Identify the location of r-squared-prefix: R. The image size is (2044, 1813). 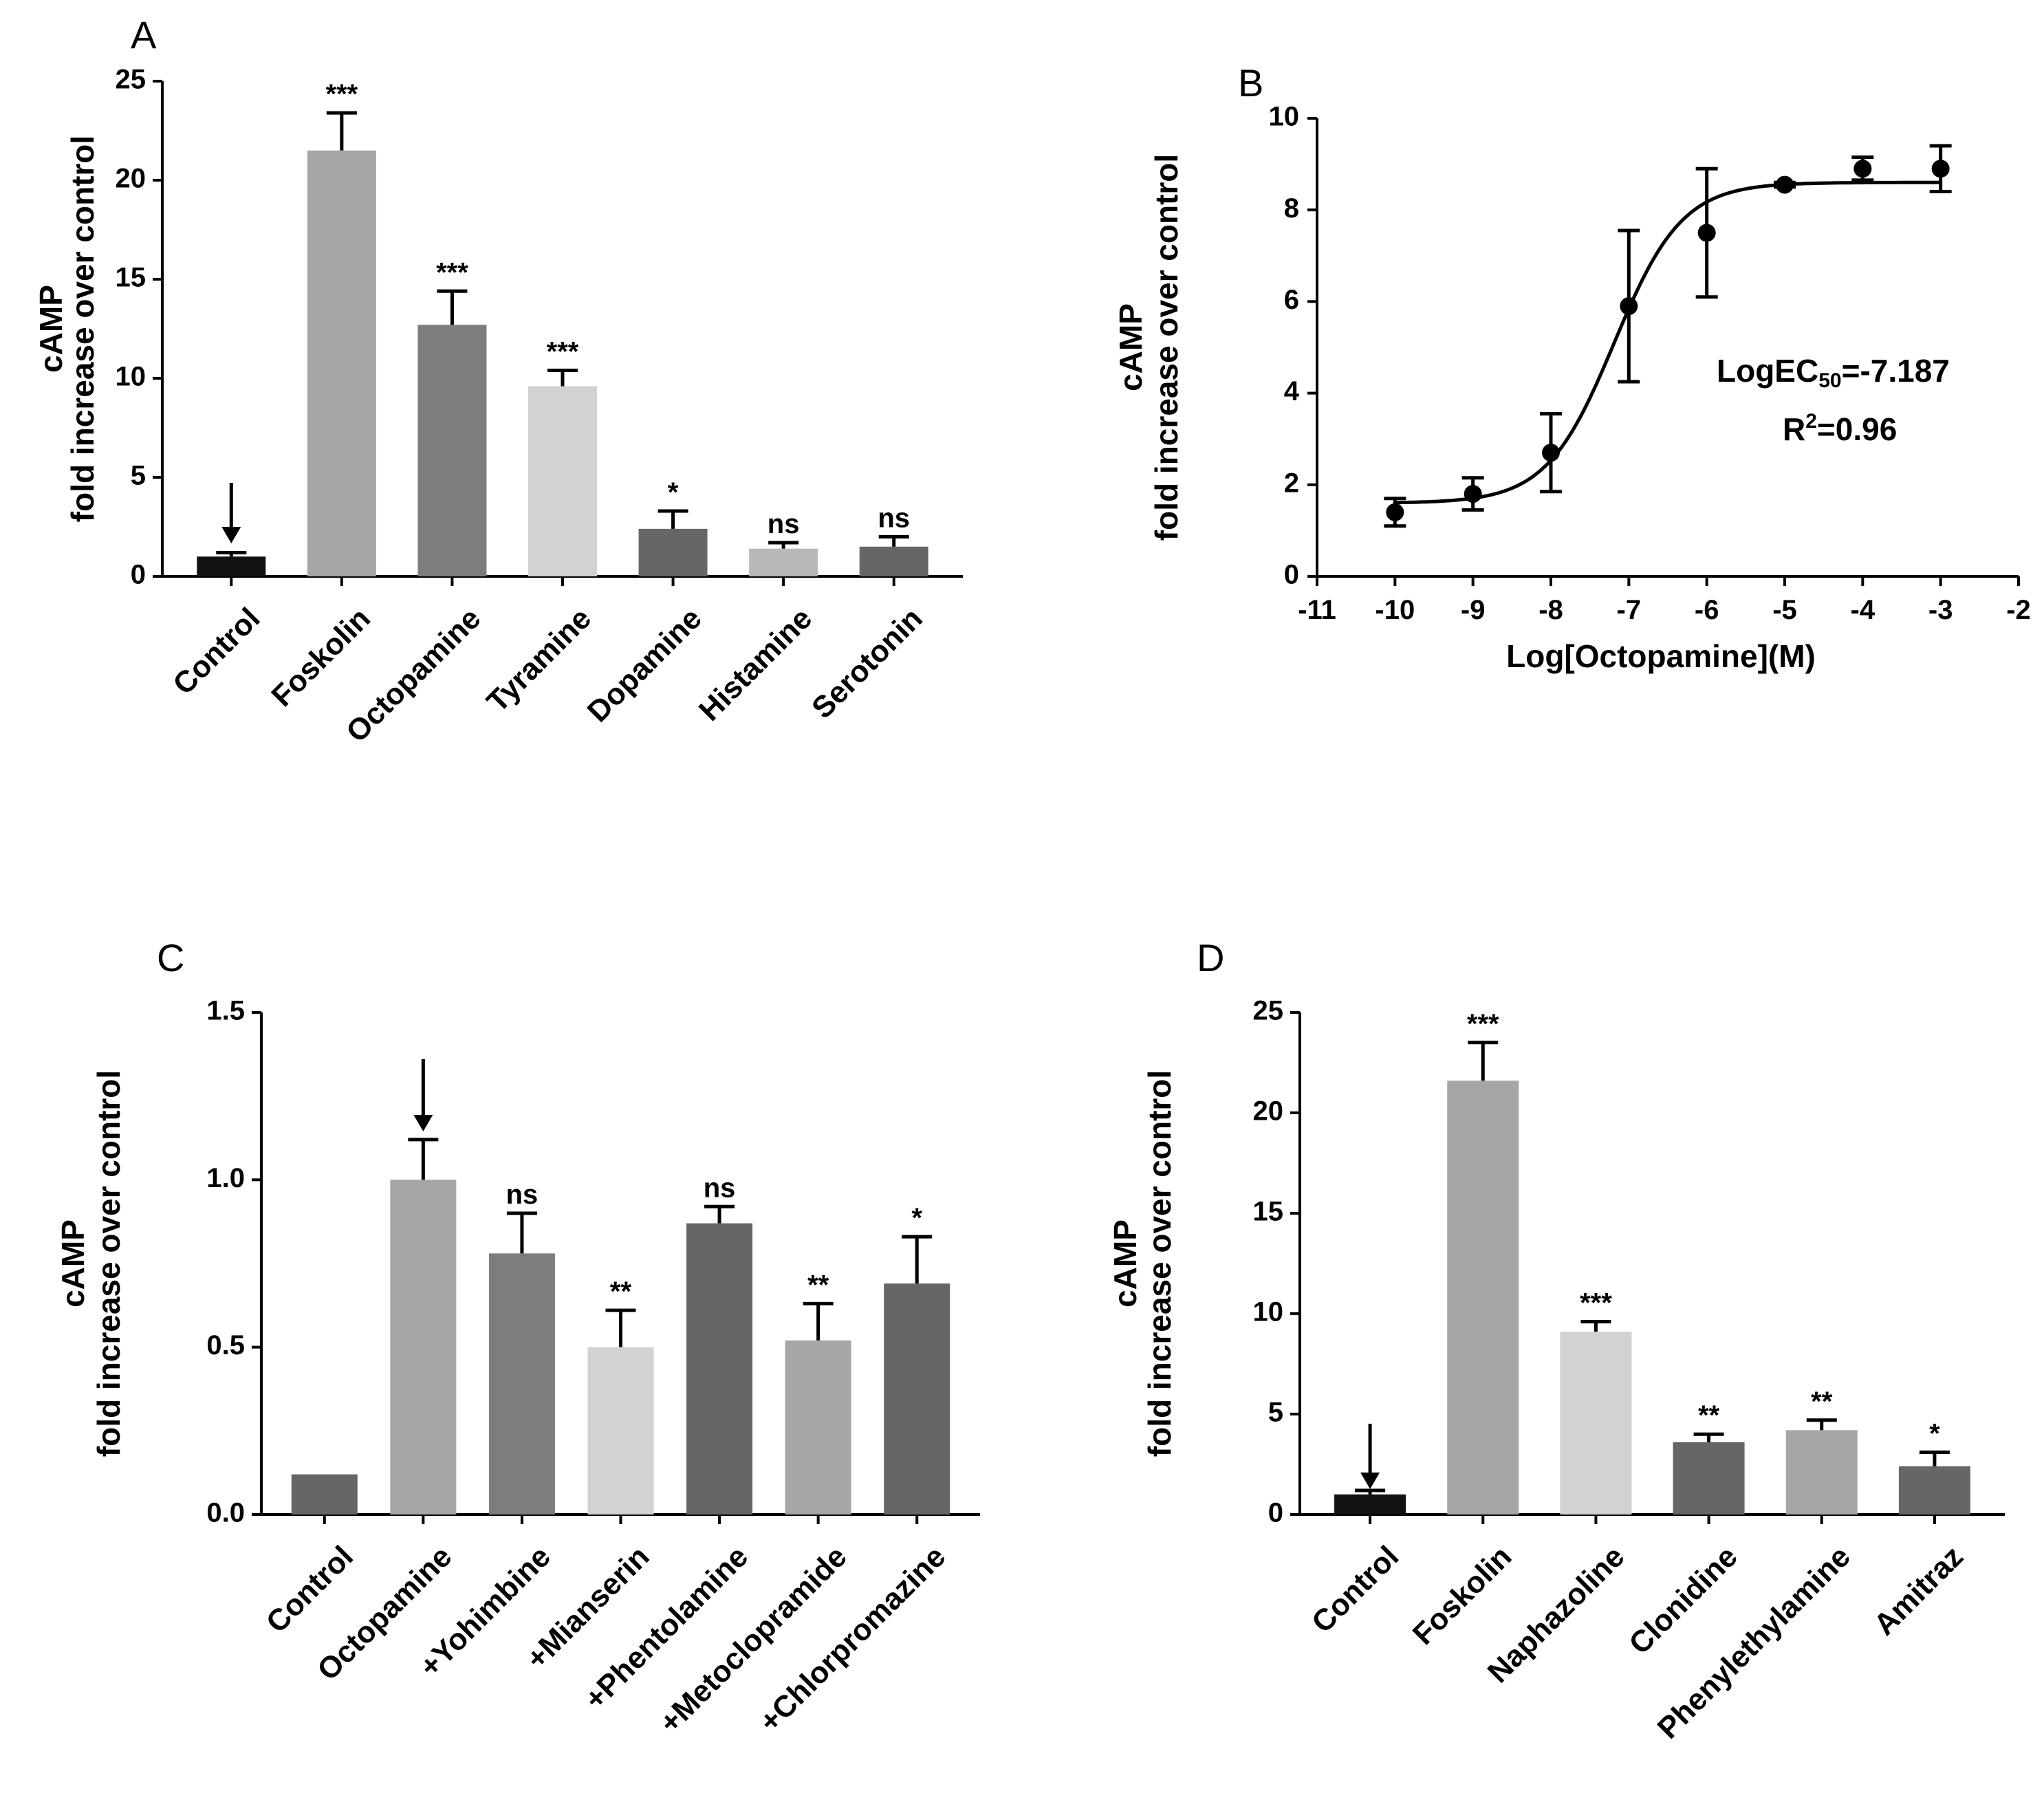
(1794, 429).